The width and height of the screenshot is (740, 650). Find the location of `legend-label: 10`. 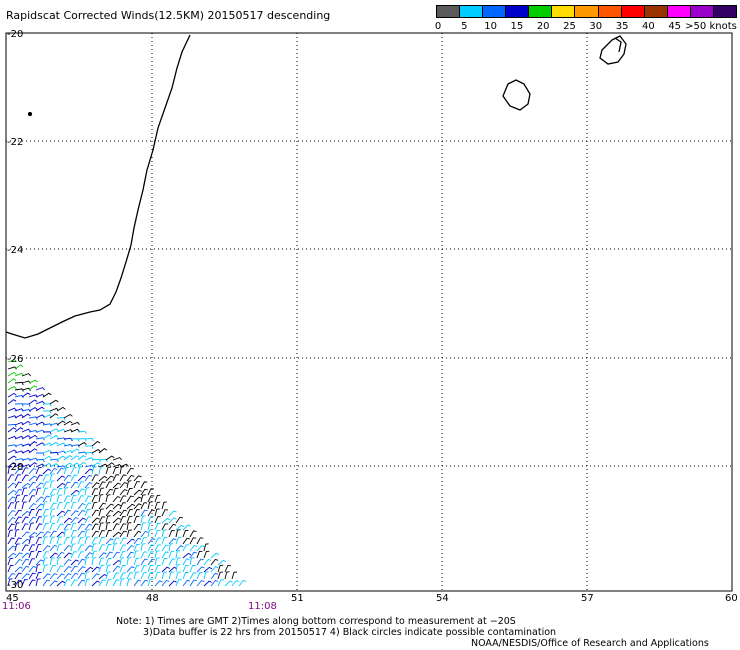

legend-label: 10 is located at coordinates (490, 26).